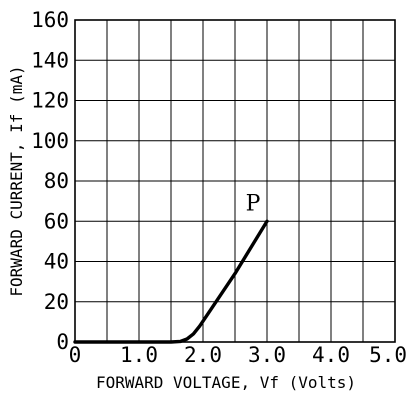  Describe the element at coordinates (56, 262) in the screenshot. I see `y-tick-label: 40` at that location.